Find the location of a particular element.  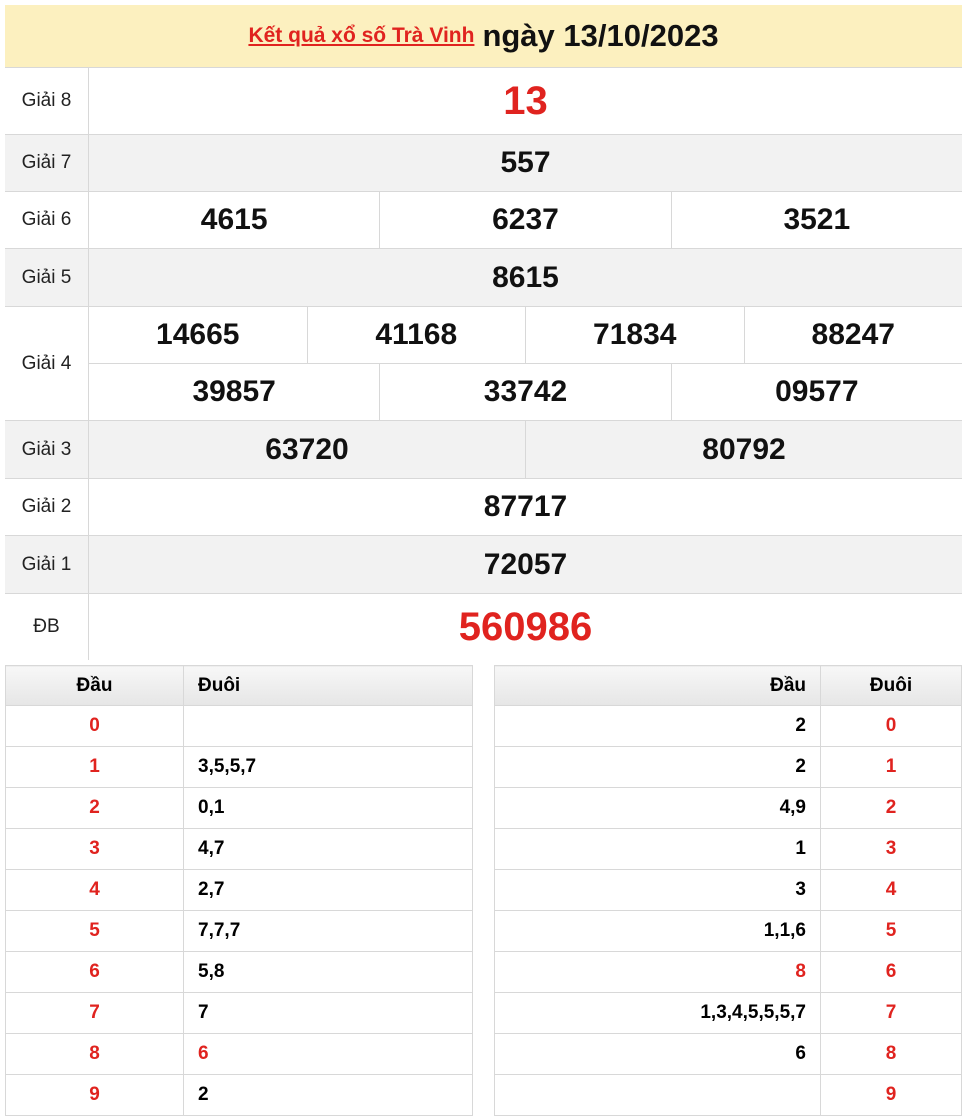

prize-row: Giải 6 4615 6237 3521 is located at coordinates (483, 219).